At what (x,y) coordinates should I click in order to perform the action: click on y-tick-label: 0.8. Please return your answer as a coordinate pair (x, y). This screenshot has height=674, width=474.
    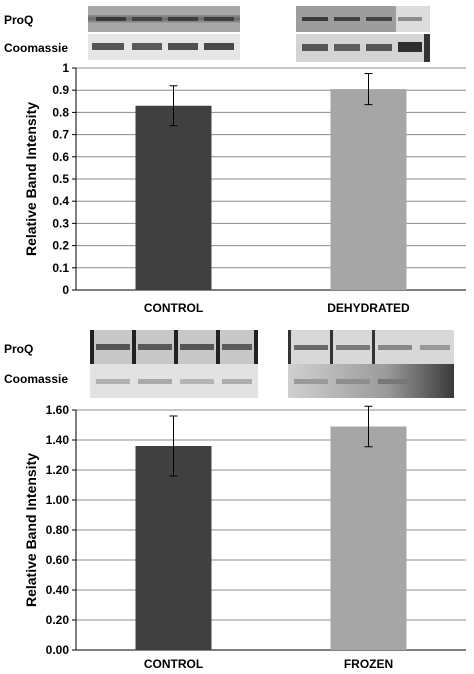
    Looking at the image, I should click on (60, 112).